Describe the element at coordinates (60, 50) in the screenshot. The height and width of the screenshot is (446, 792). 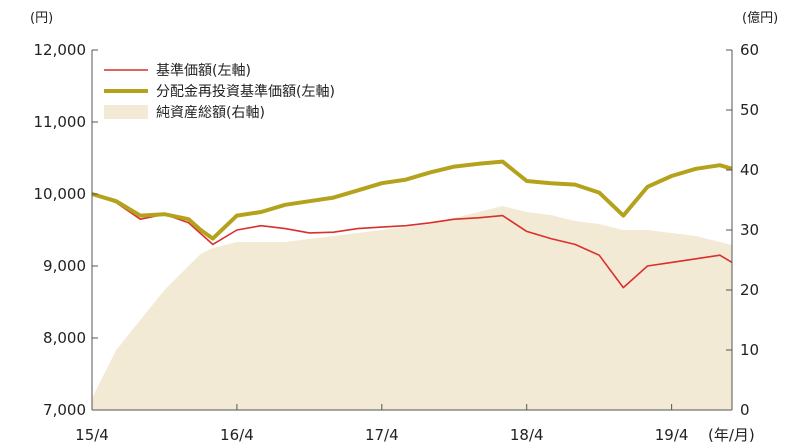
I see `left-tick-label: 12,000` at that location.